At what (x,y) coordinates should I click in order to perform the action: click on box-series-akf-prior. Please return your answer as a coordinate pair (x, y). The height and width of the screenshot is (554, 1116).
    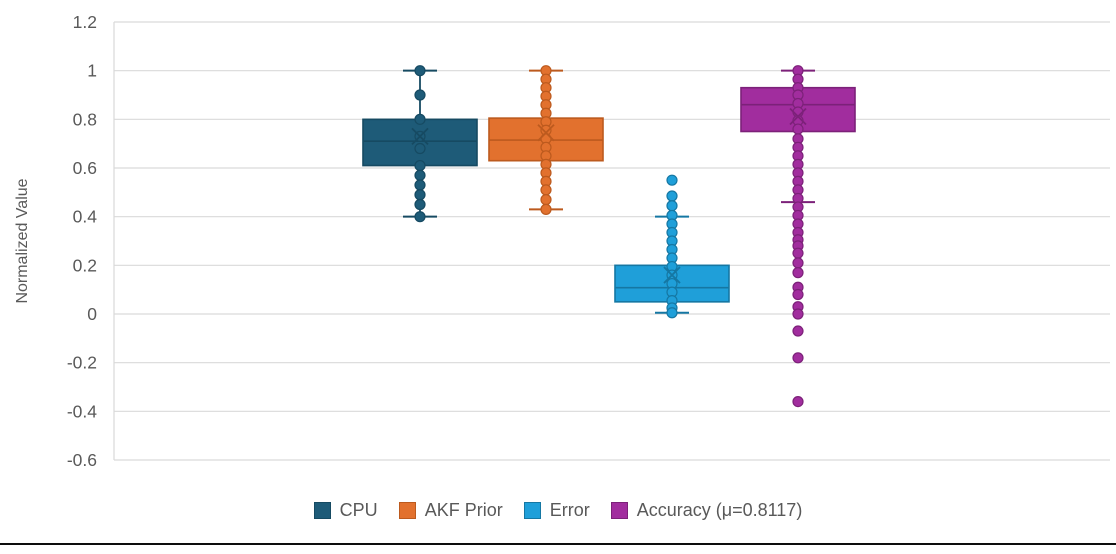
    Looking at the image, I should click on (546, 140).